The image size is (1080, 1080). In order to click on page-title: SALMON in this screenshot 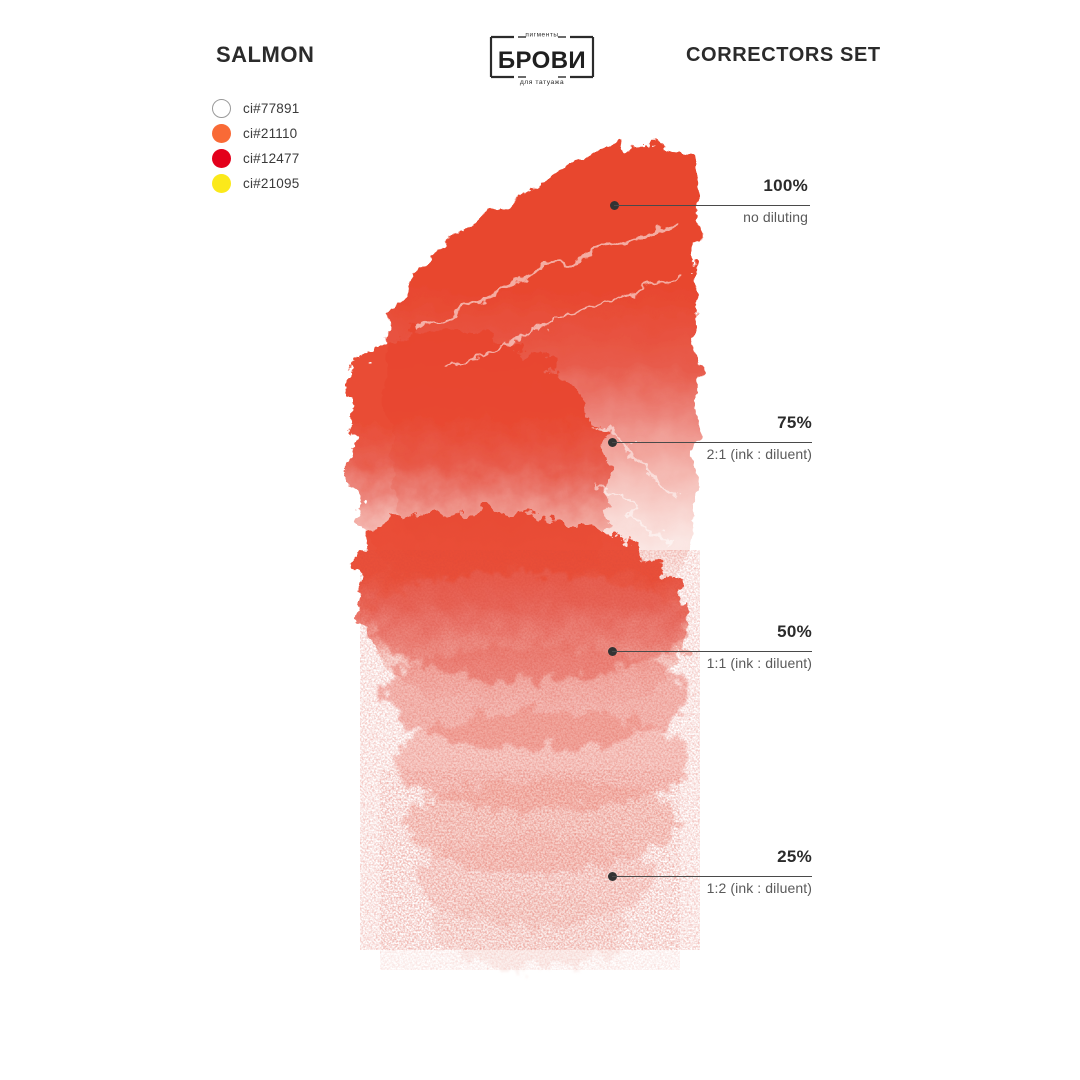, I will do `click(265, 54)`.